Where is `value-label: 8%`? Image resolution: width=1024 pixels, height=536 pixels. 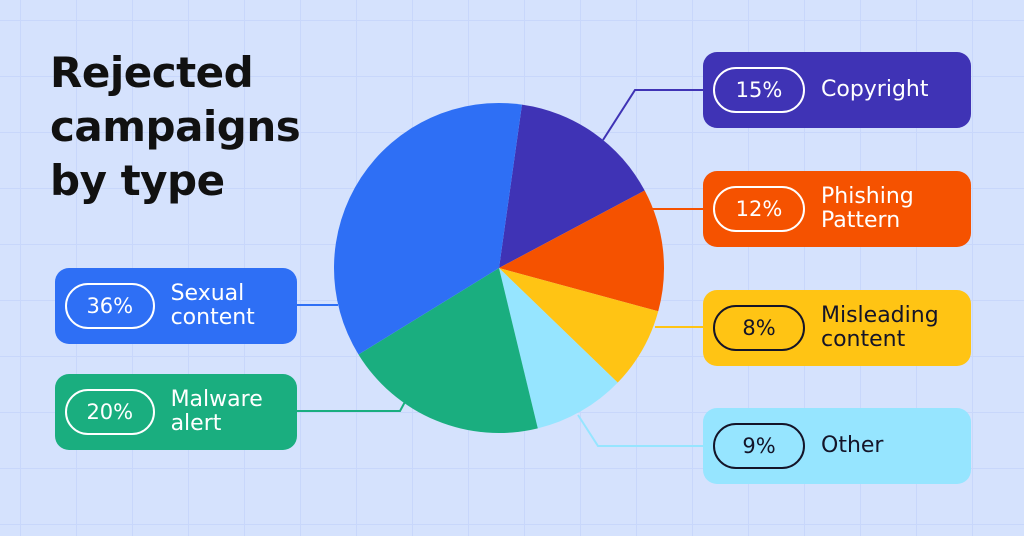
value-label: 8% is located at coordinates (759, 328).